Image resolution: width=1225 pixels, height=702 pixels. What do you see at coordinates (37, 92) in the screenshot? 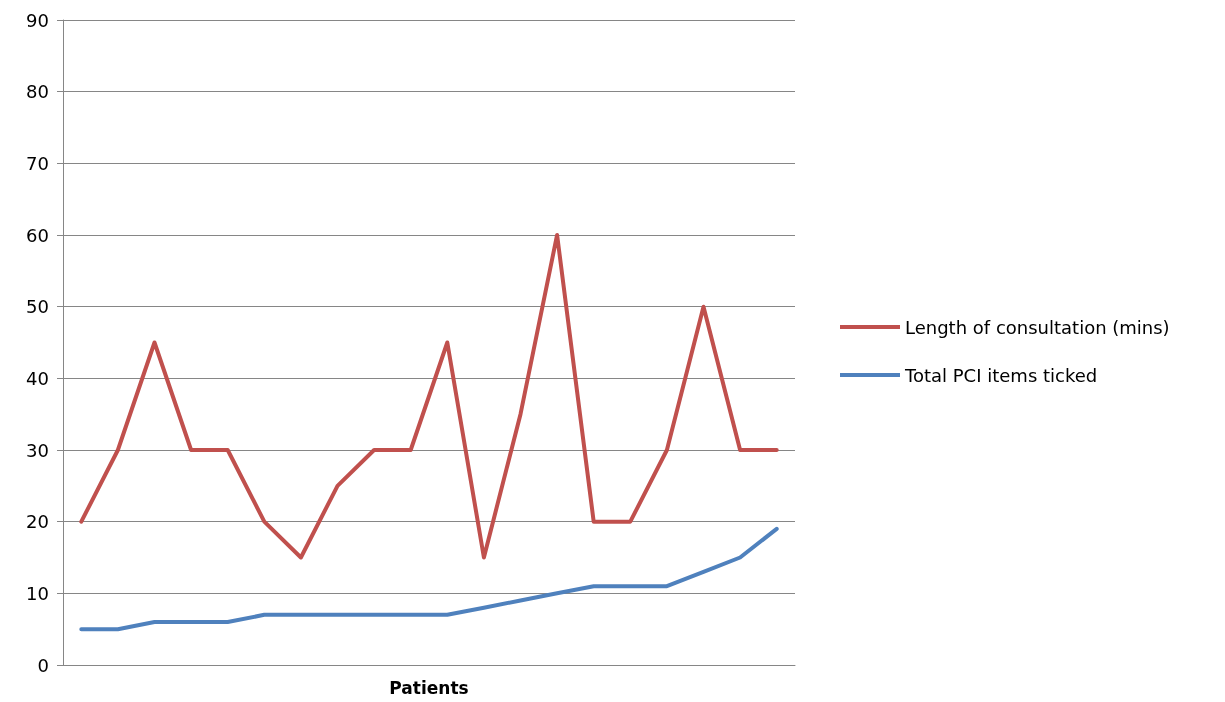
I see `y-tick-label: 80` at bounding box center [37, 92].